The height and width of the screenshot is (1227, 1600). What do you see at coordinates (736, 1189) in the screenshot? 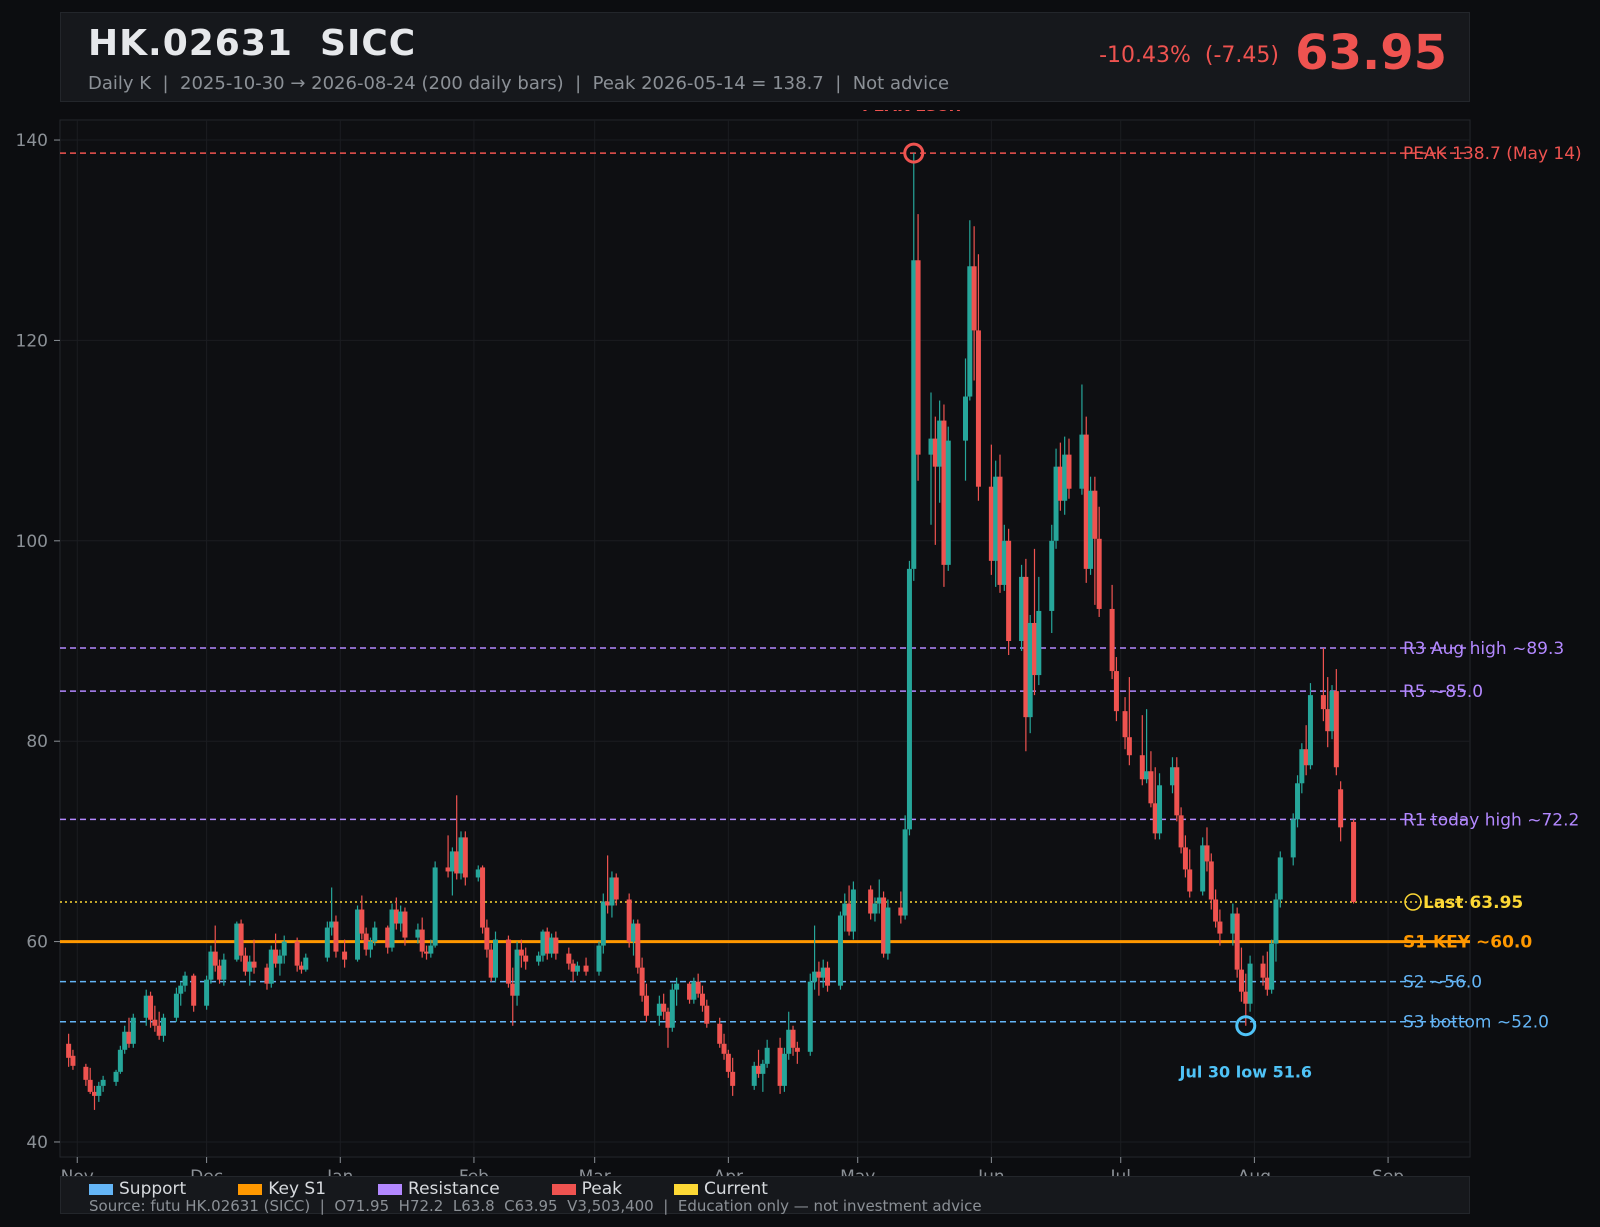
I see `legend-label-current: Current` at bounding box center [736, 1189].